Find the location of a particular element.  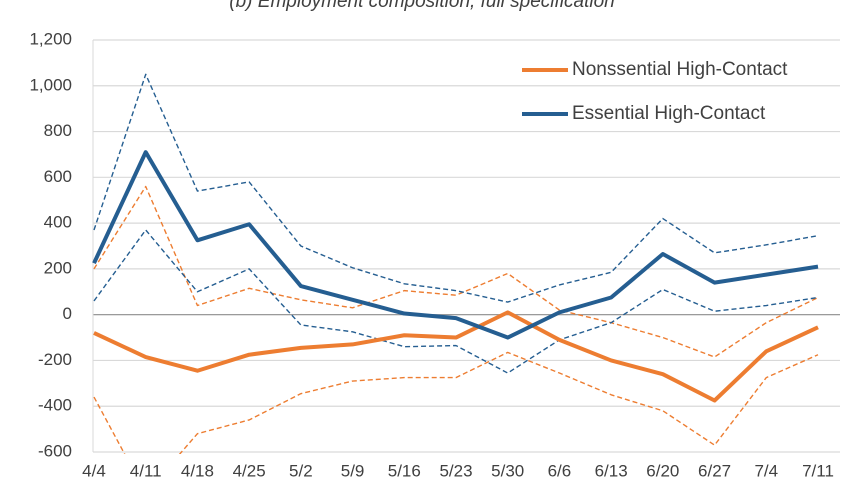

y-tick-label: 0 is located at coordinates (67, 313).